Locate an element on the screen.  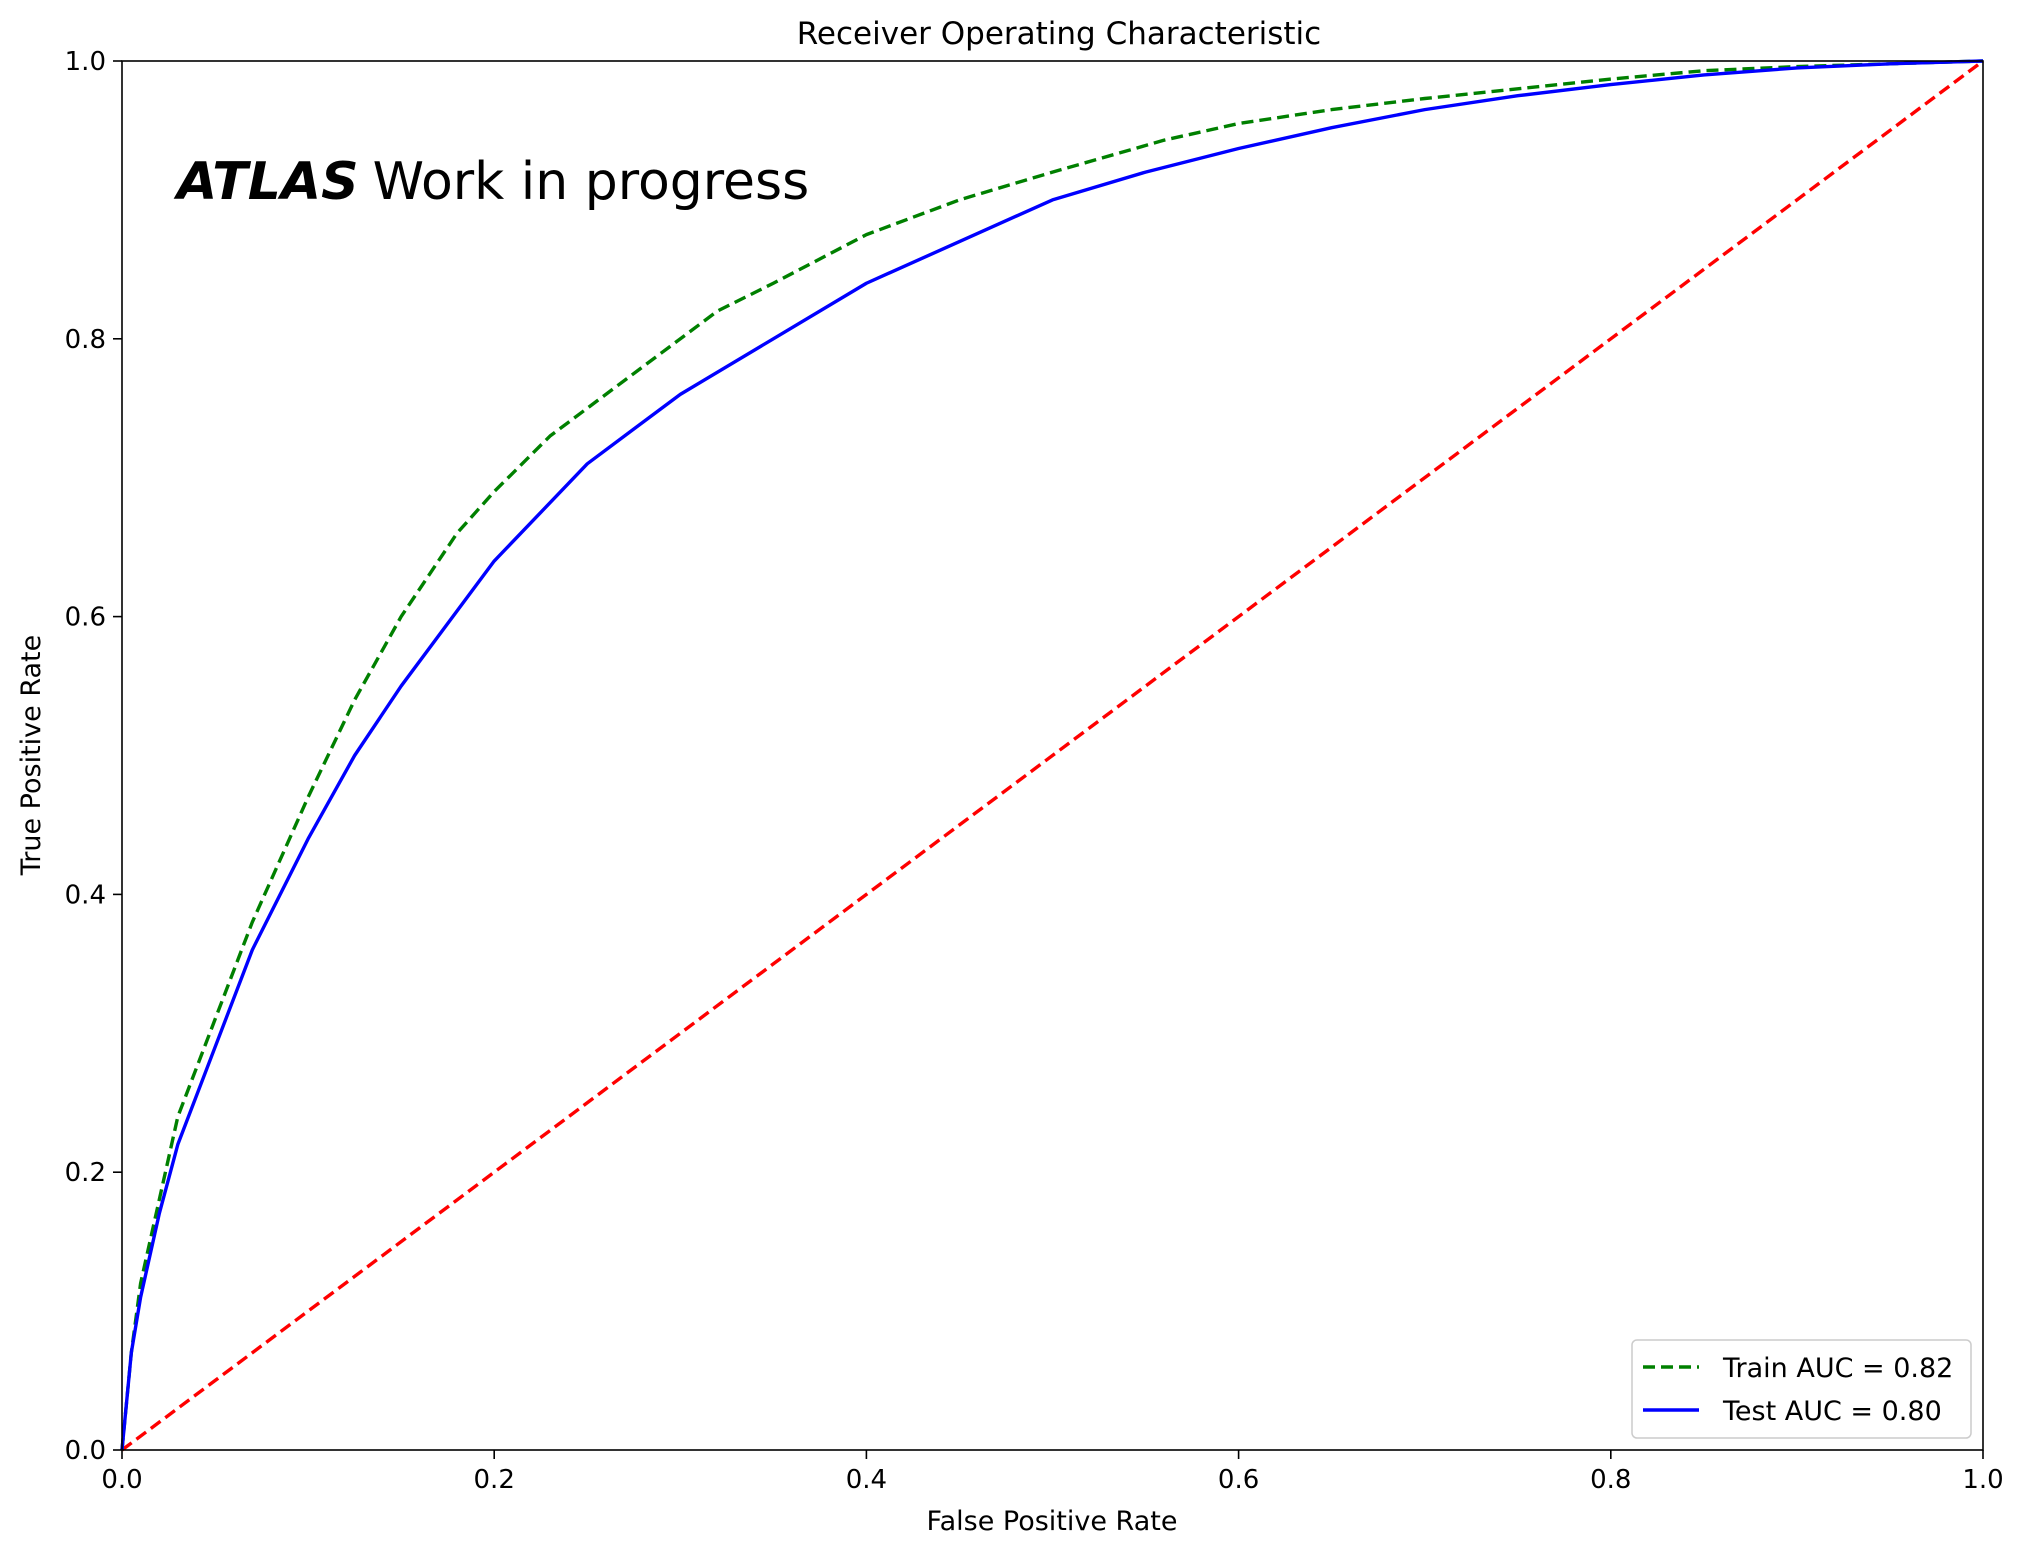
x-tick-label: 0.8 is located at coordinates (1610, 1480).